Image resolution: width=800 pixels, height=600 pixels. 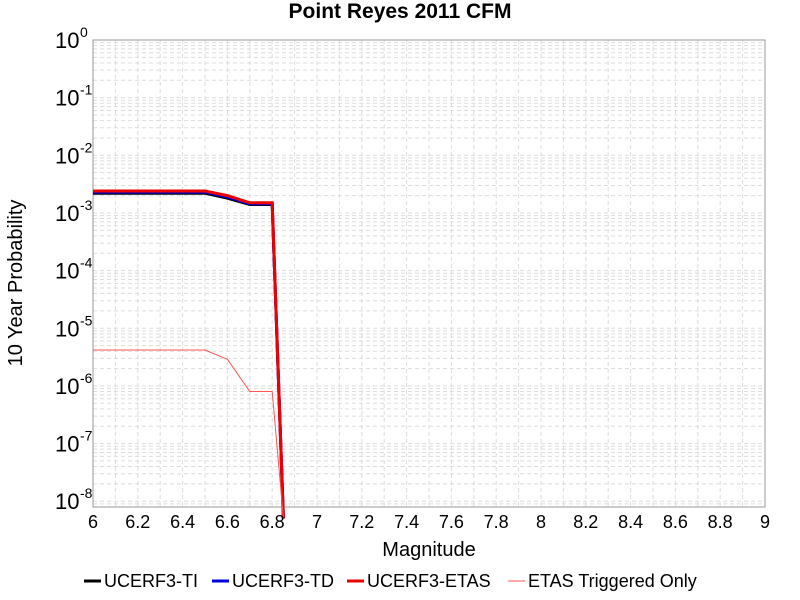 What do you see at coordinates (86, 147) in the screenshot?
I see `y-tick-exponent: -2` at bounding box center [86, 147].